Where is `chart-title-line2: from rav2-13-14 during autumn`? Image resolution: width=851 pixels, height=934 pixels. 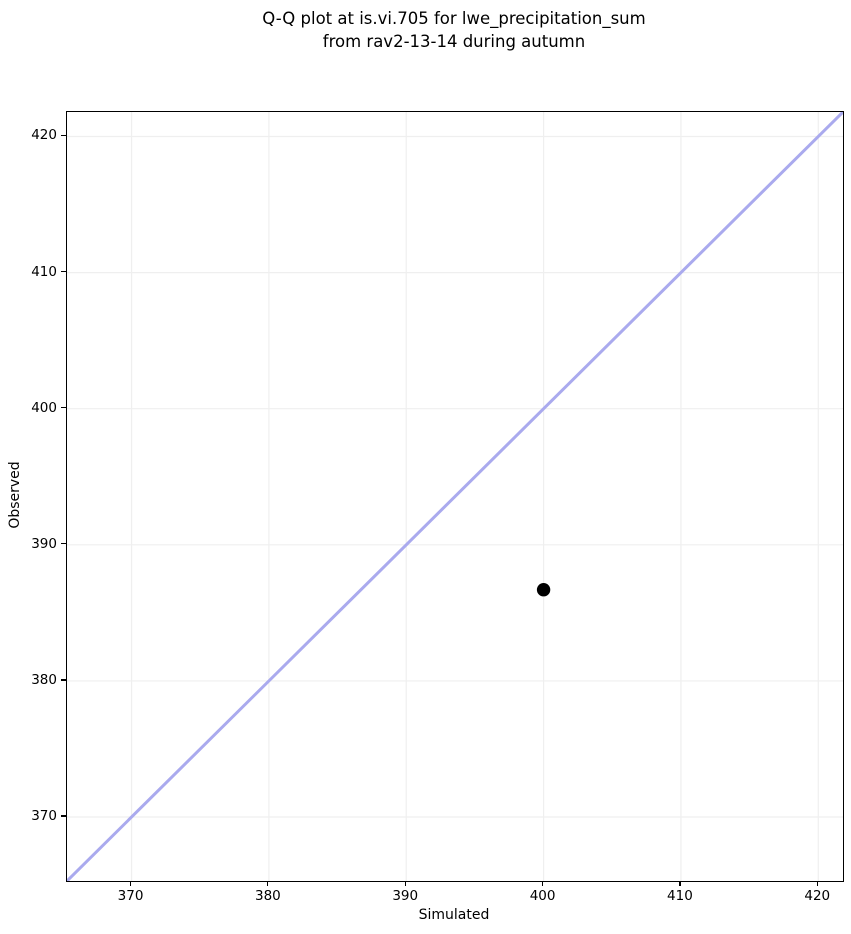
chart-title-line2: from rav2-13-14 during autumn is located at coordinates (454, 41).